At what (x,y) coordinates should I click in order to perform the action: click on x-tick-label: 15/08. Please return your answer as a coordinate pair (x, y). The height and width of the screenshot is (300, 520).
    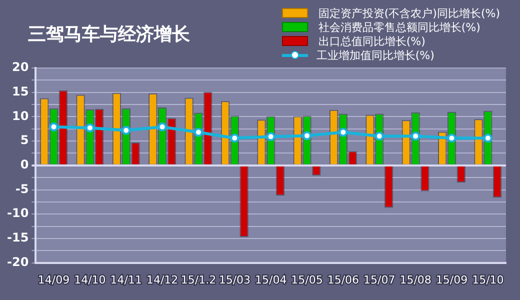
    Looking at the image, I should click on (416, 279).